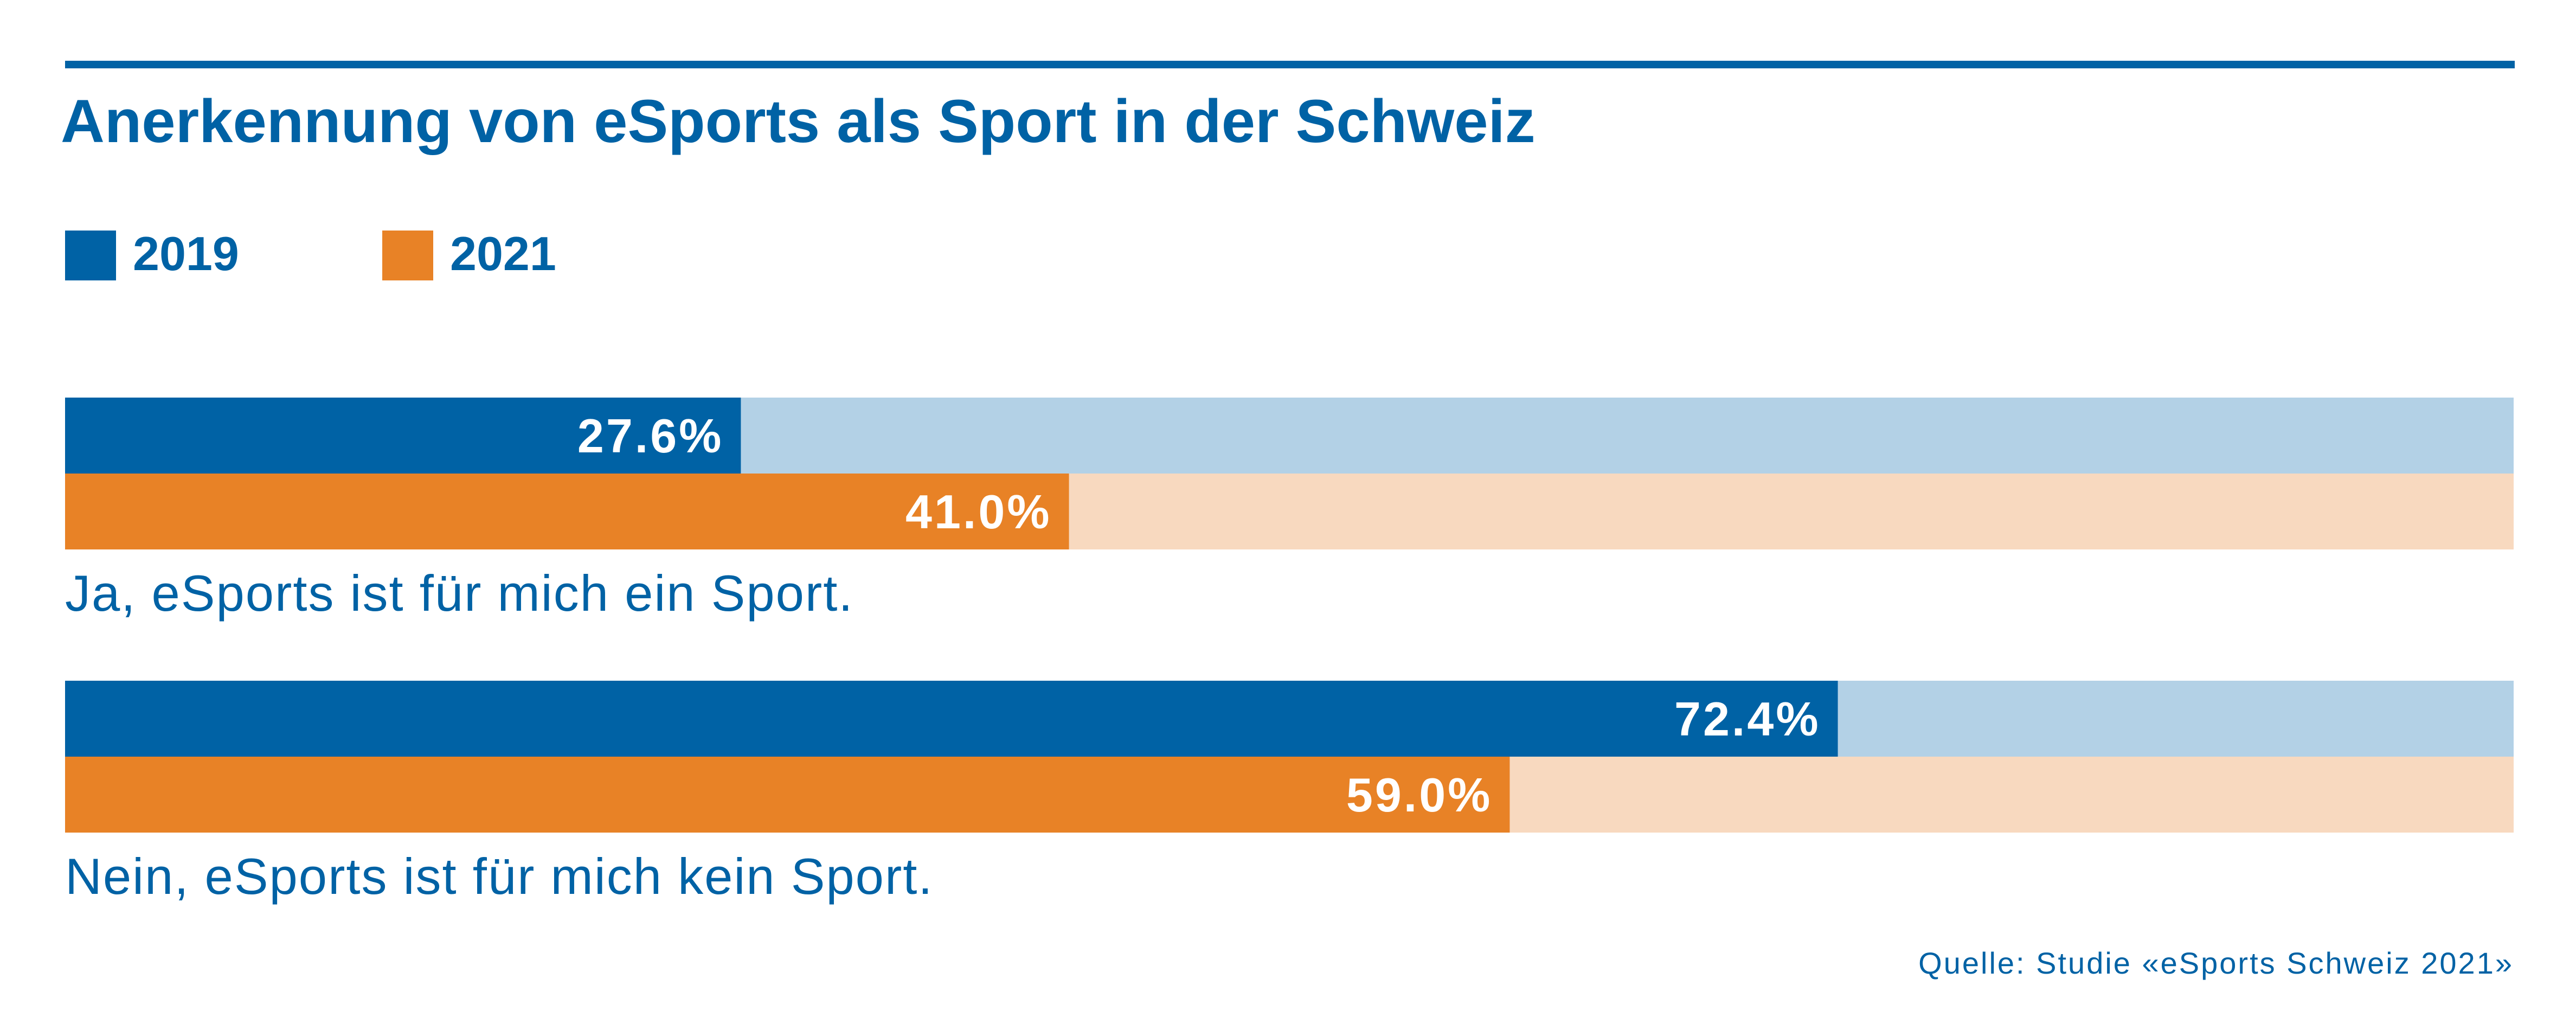 The height and width of the screenshot is (1017, 2576). Describe the element at coordinates (978, 512) in the screenshot. I see `bar-value-label-2021-0: 41.0%` at that location.